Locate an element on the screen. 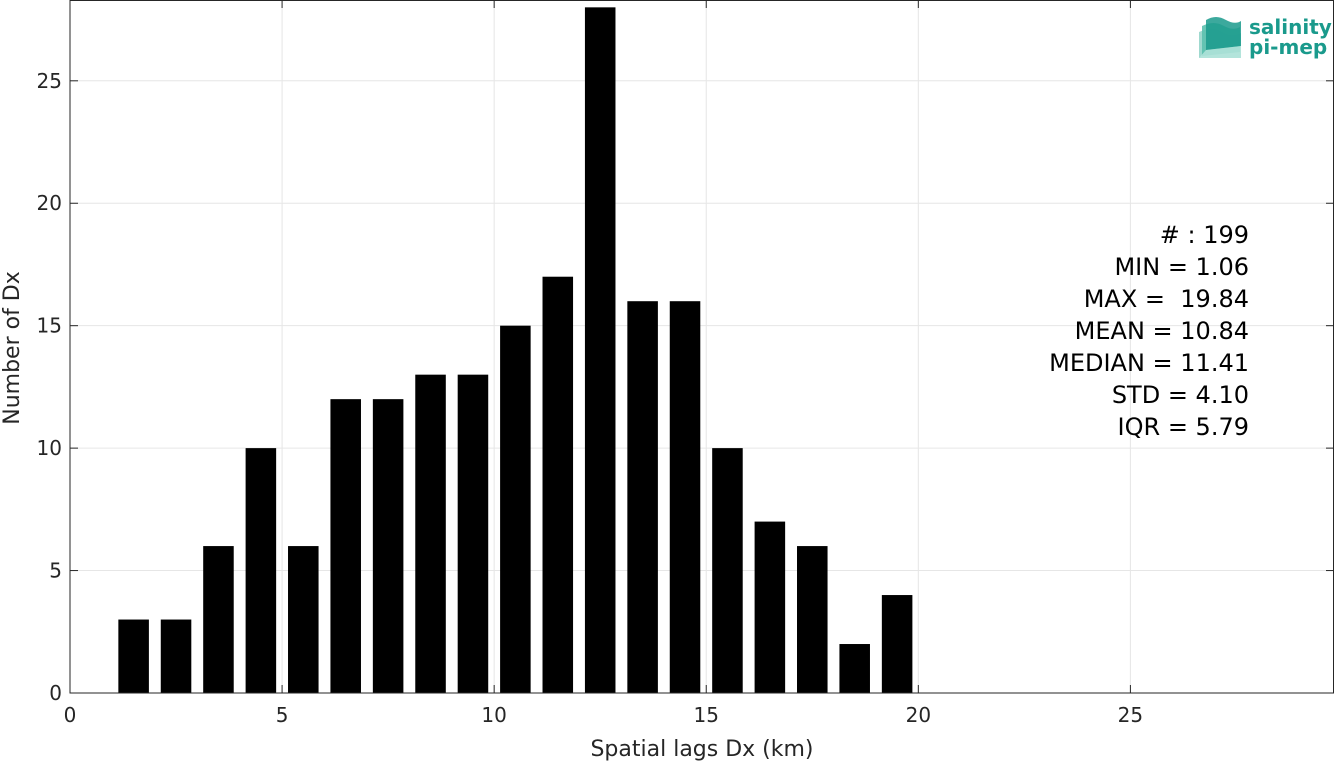  y-tick-label: 0 is located at coordinates (55, 693).